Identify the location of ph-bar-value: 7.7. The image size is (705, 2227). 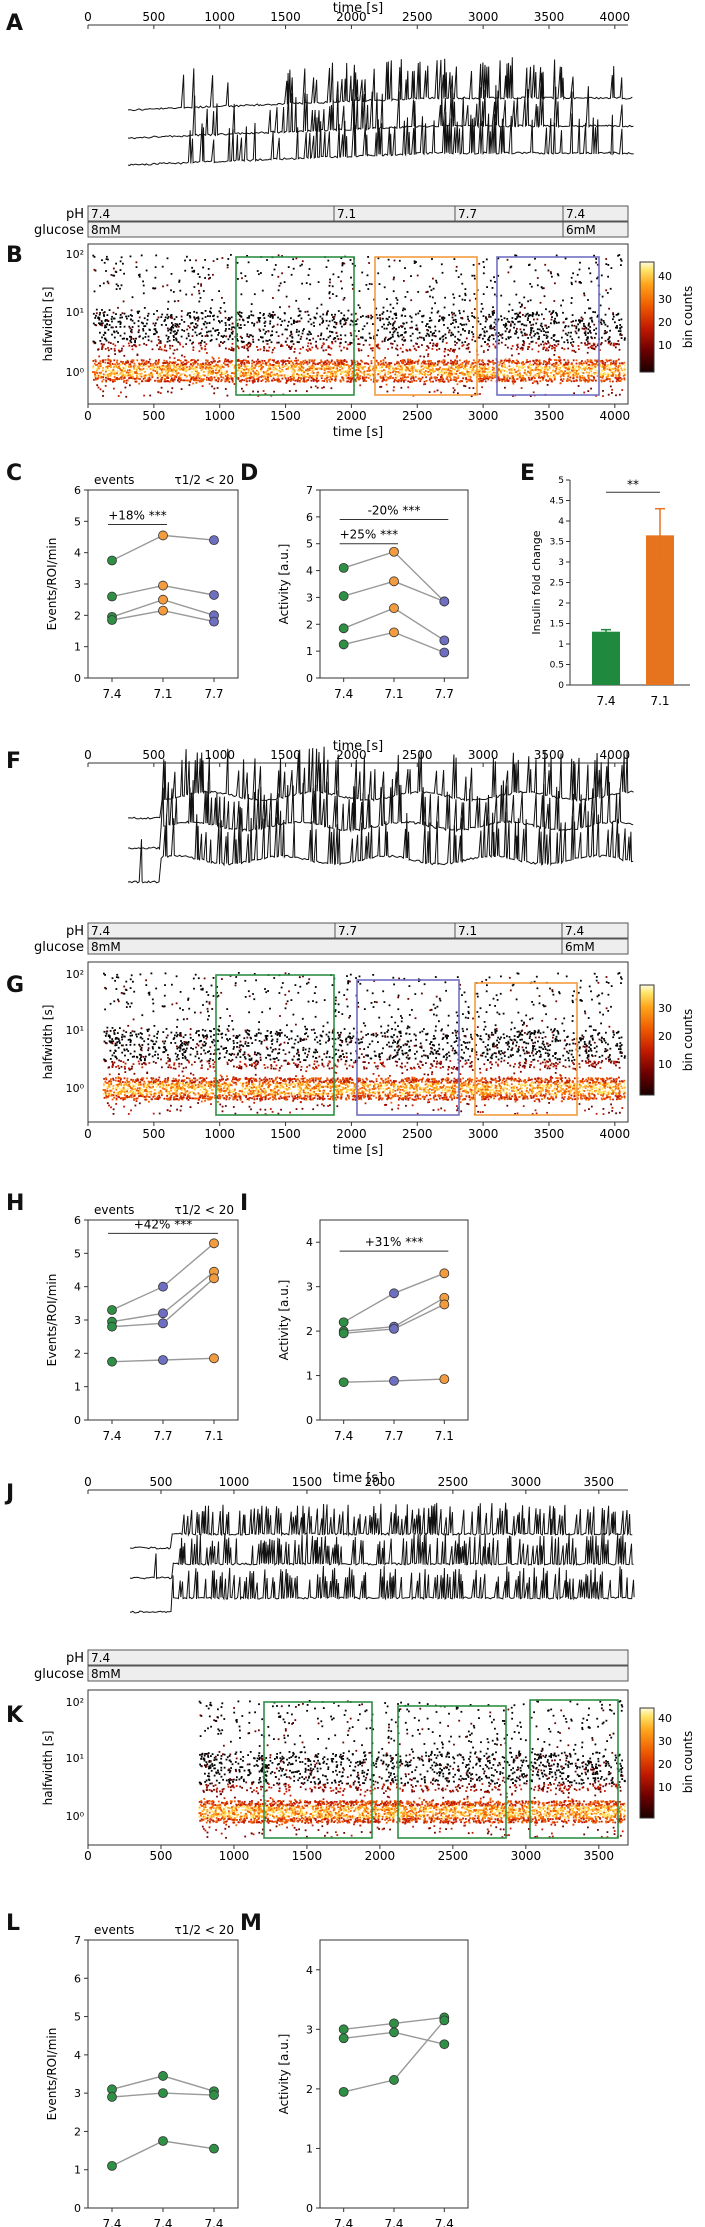
(467, 214).